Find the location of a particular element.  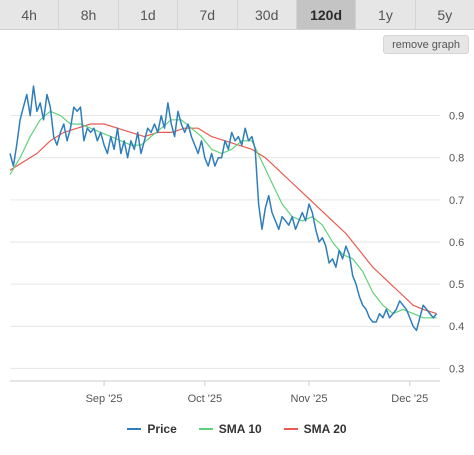

x-tick-label: Nov '25 is located at coordinates (309, 399).